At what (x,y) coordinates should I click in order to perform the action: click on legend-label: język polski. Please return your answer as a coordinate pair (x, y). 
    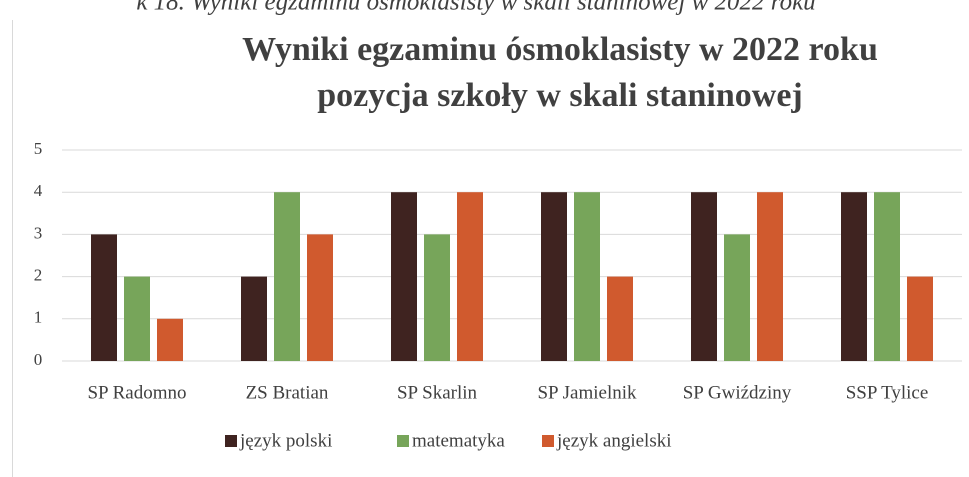
    Looking at the image, I should click on (285, 440).